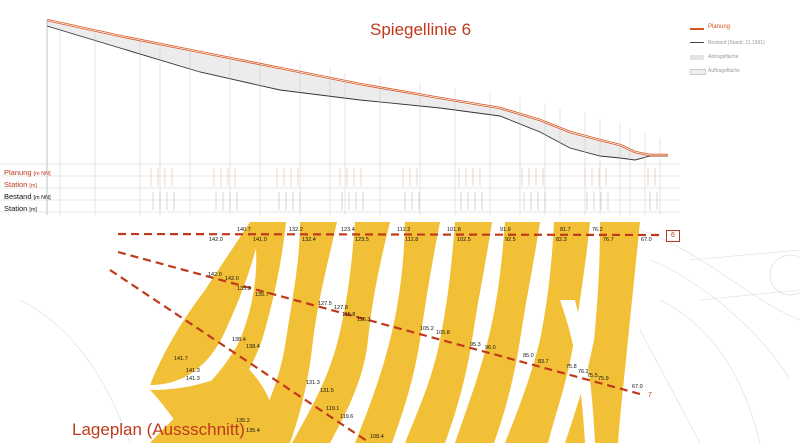 Image resolution: width=800 pixels, height=448 pixels. Describe the element at coordinates (583, 372) in the screenshot. I see `line-7-label: 76.2` at that location.